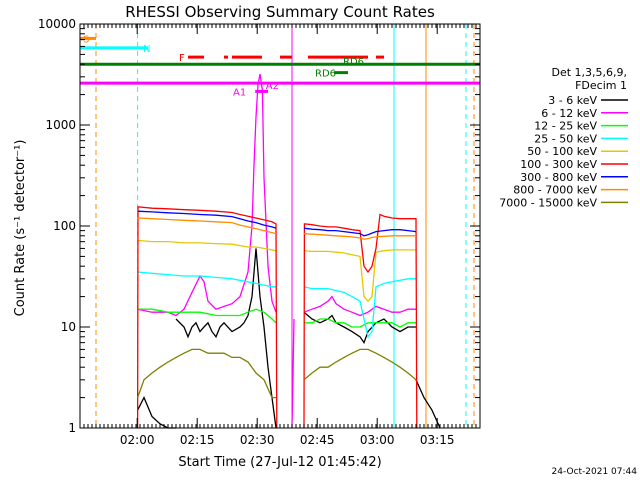 This screenshot has width=640, height=480. What do you see at coordinates (548, 202) in the screenshot?
I see `legend-label: 7000 - 15000 keV` at bounding box center [548, 202].